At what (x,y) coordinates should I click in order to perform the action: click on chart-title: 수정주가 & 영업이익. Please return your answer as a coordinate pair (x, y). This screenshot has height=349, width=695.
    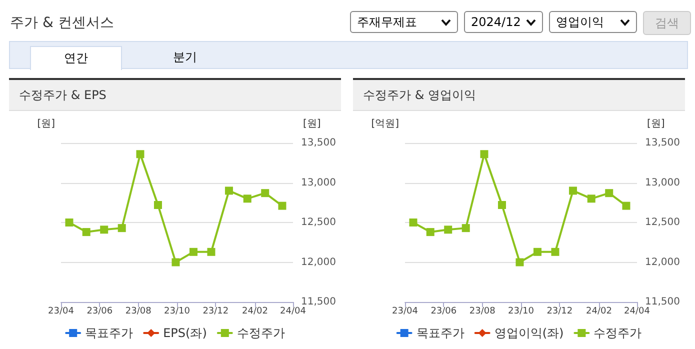
    Looking at the image, I should click on (519, 94).